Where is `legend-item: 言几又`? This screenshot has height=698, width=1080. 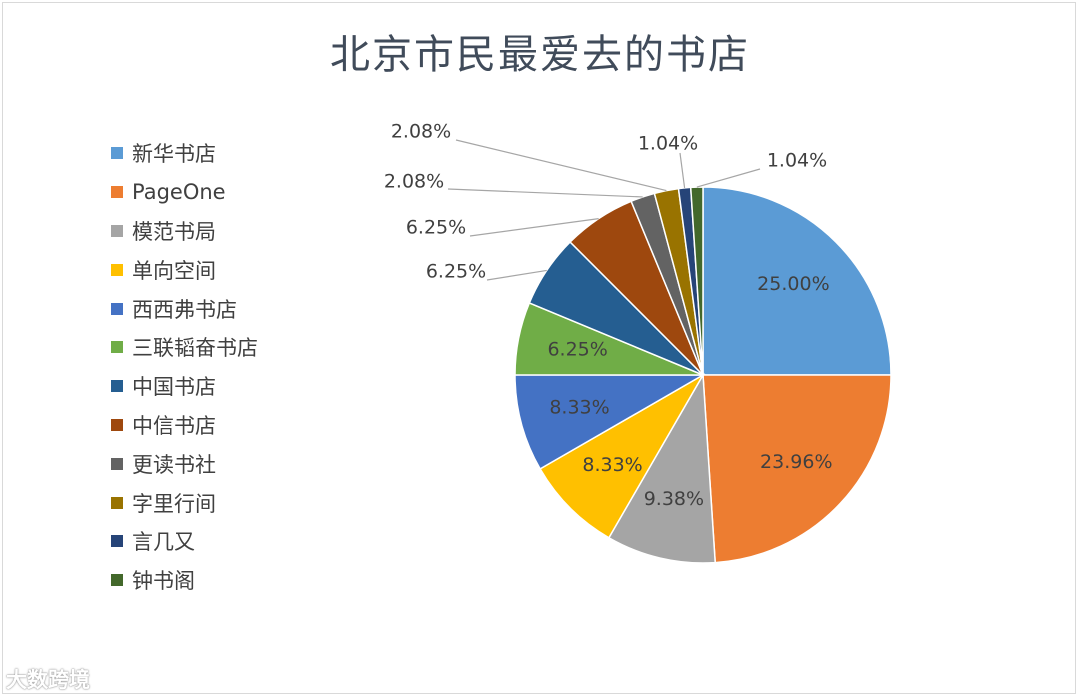
legend-item: 言几又 is located at coordinates (184, 541).